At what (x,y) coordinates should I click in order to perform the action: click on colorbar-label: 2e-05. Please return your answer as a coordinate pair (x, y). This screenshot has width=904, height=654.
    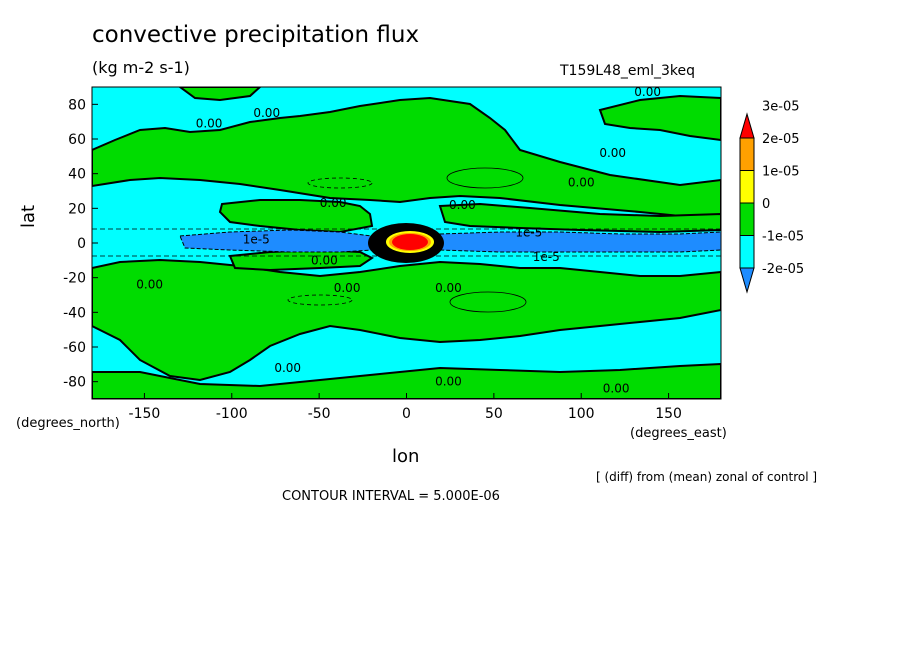
    Looking at the image, I should click on (781, 139).